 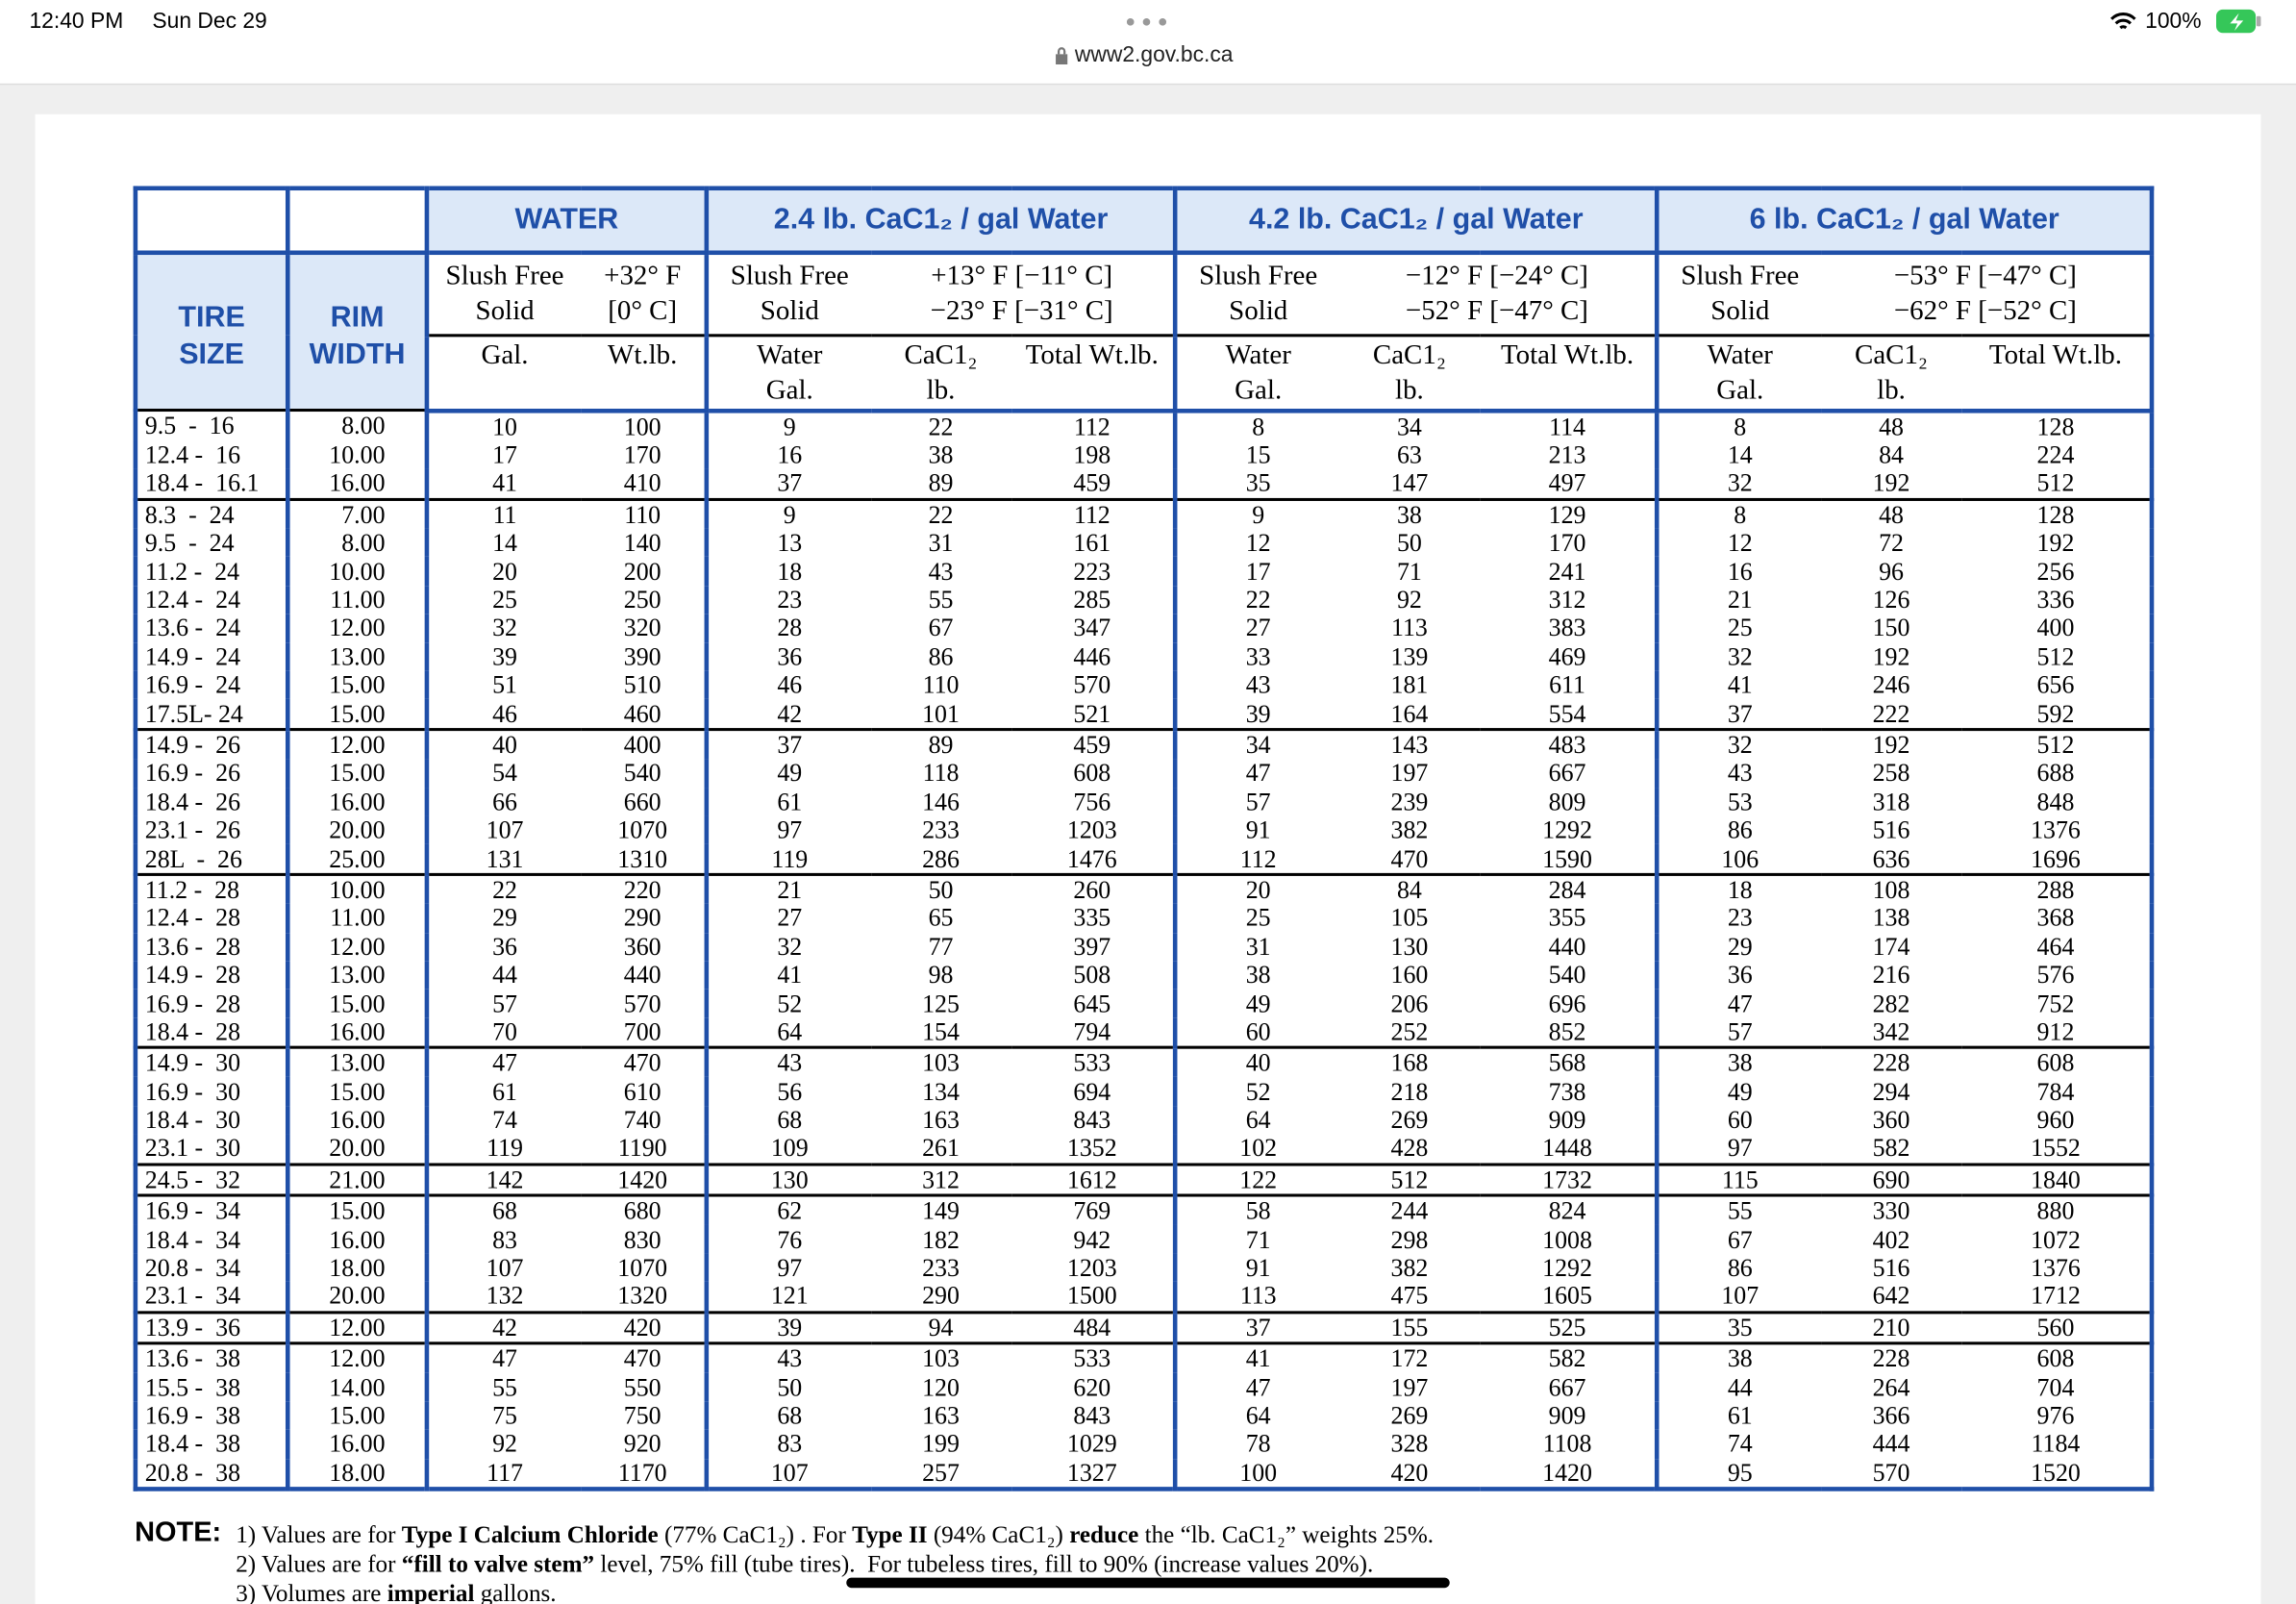 What do you see at coordinates (787, 1091) in the screenshot?
I see `table-cell: 56` at bounding box center [787, 1091].